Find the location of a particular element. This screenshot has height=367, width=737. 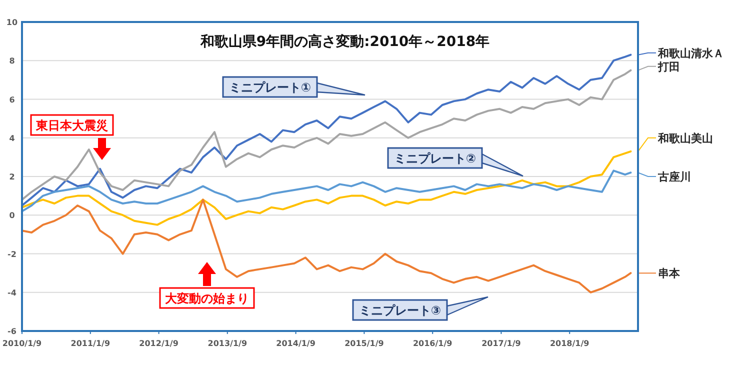

y-tick-label: 6 is located at coordinates (12, 99).